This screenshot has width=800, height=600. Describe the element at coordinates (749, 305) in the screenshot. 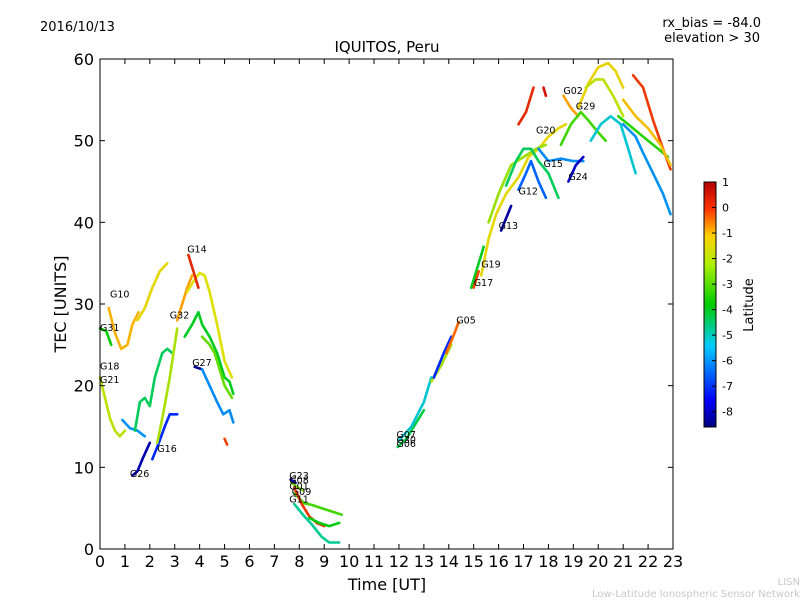

I see `colorbar-label: Latitude` at that location.